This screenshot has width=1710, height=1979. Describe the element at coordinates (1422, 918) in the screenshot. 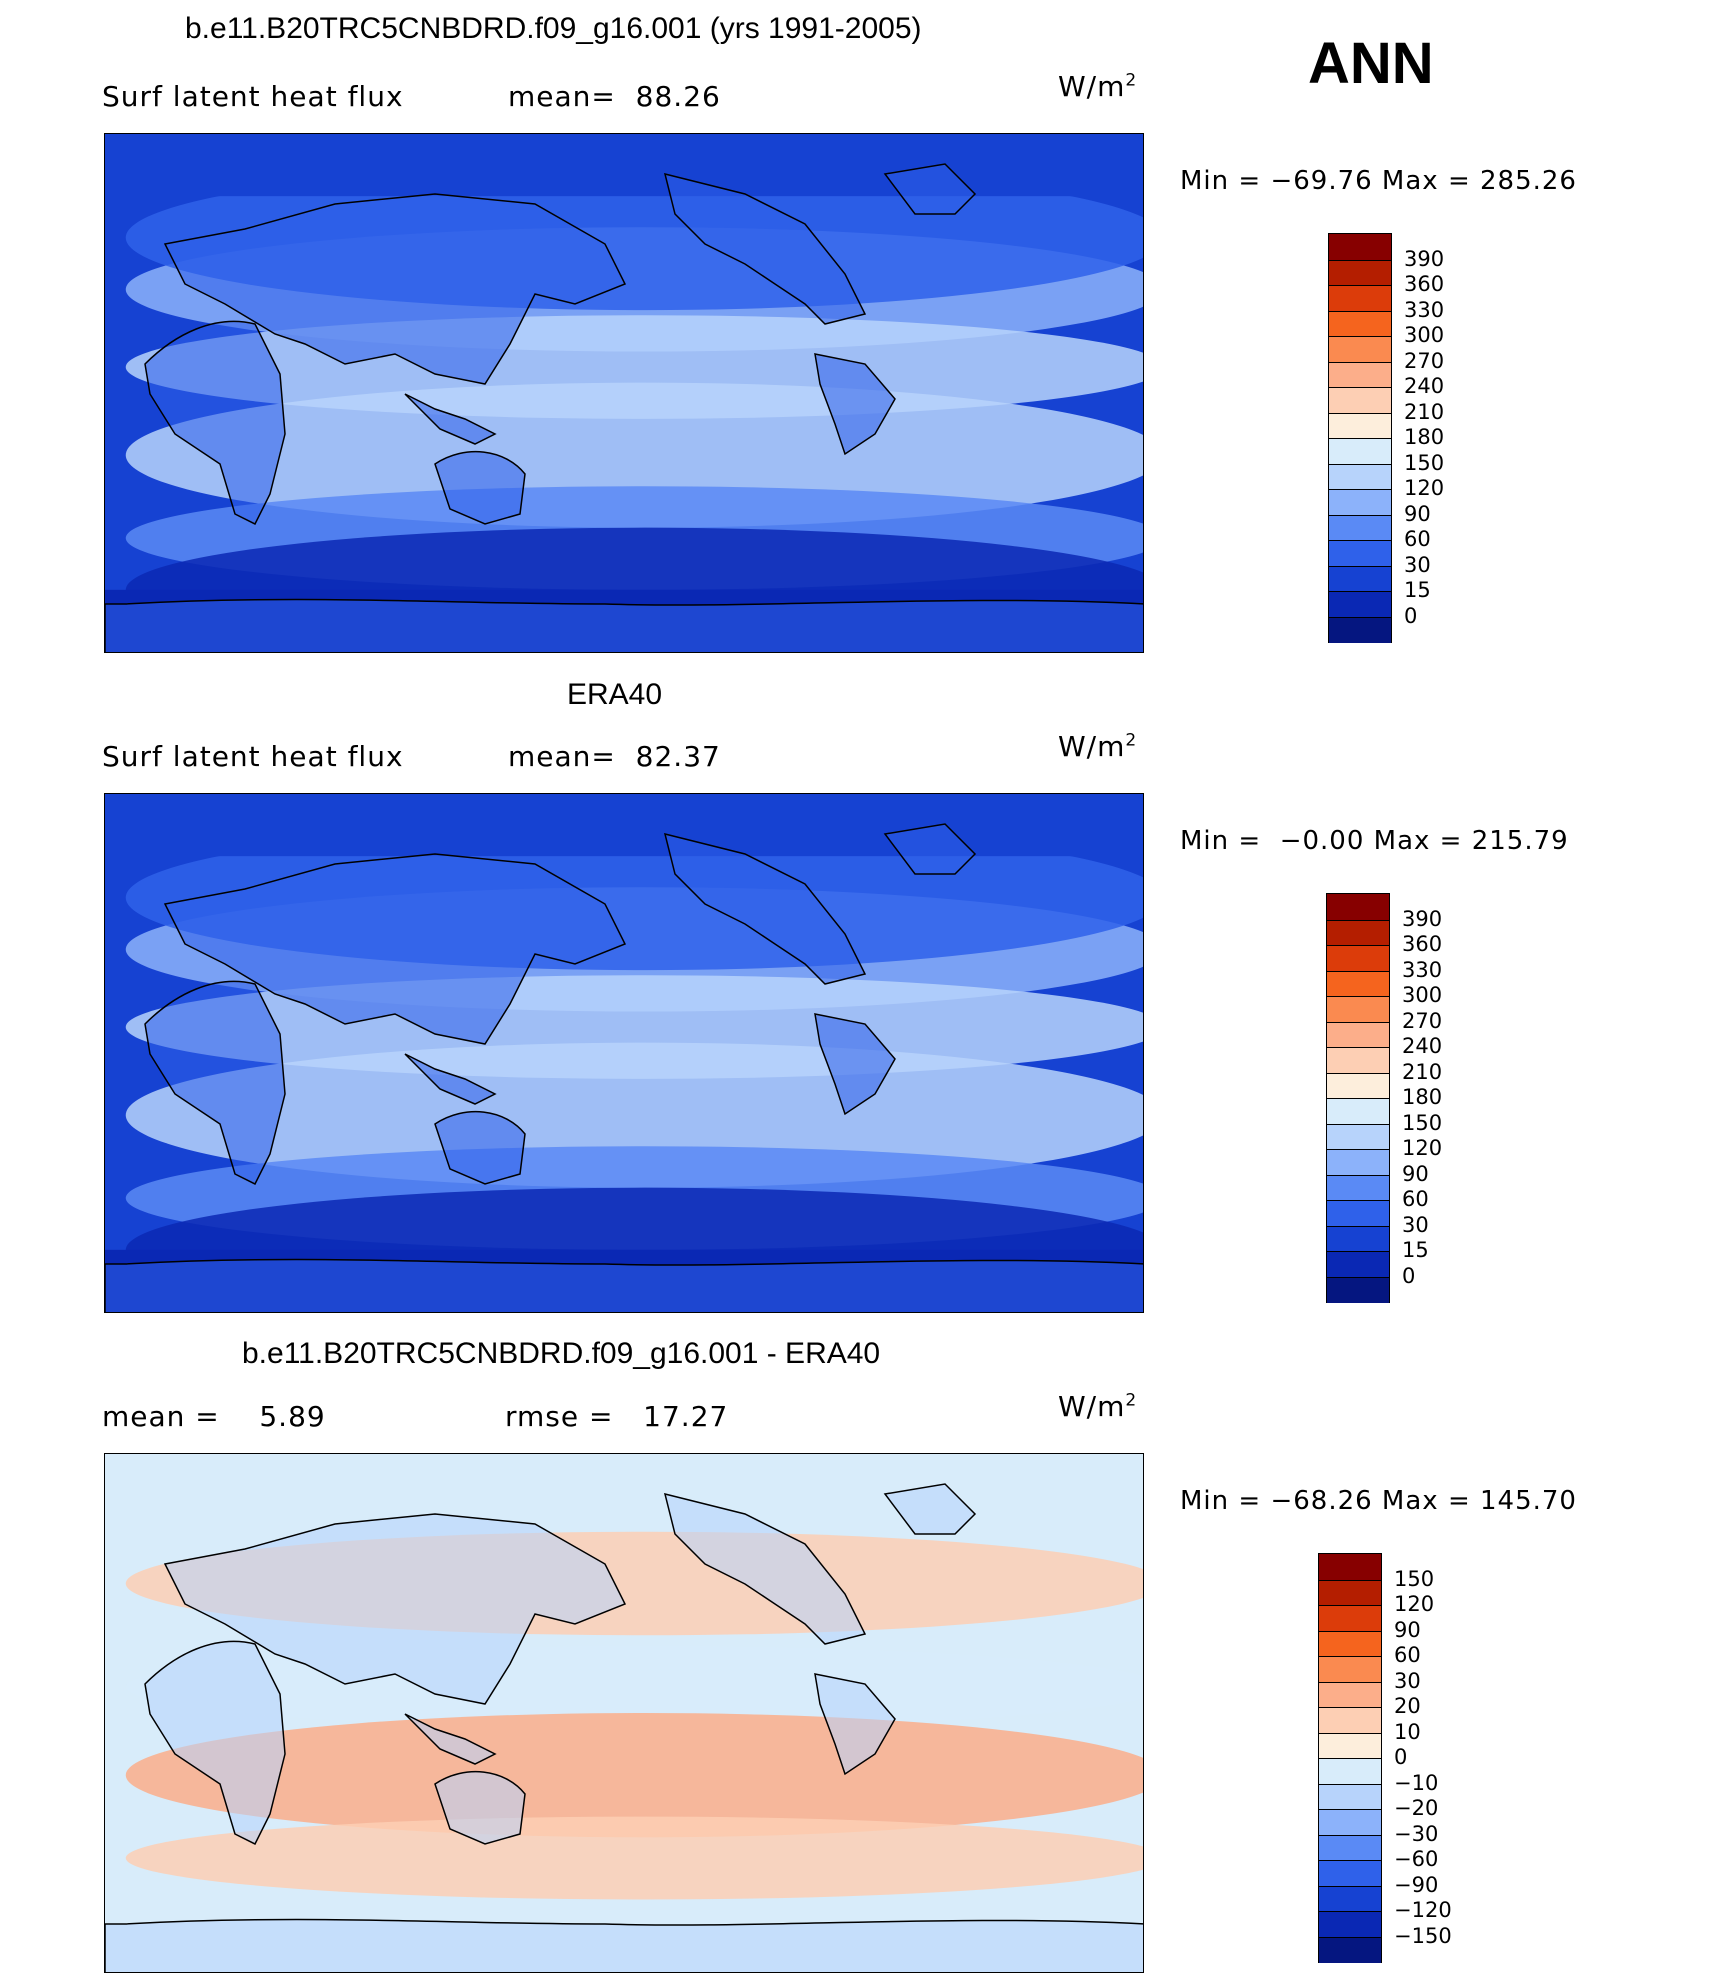

I see `colorbar-tick-label: 390` at that location.